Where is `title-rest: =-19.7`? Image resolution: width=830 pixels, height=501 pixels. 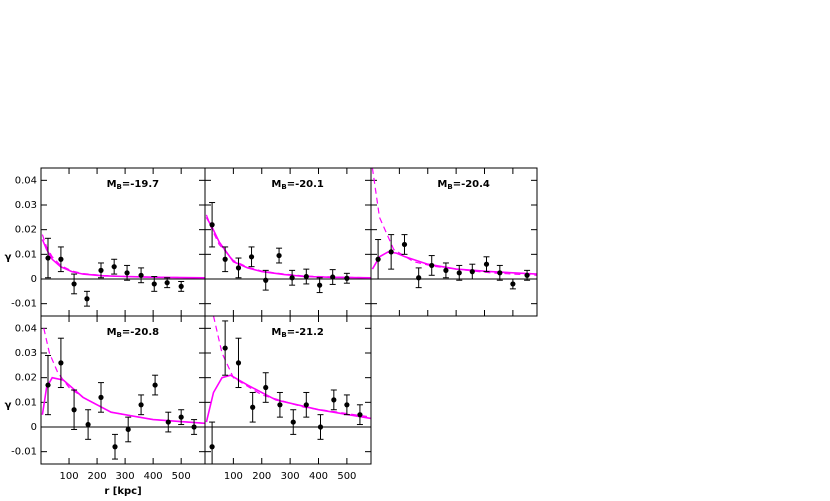
title-rest: =-19.7 is located at coordinates (140, 184).